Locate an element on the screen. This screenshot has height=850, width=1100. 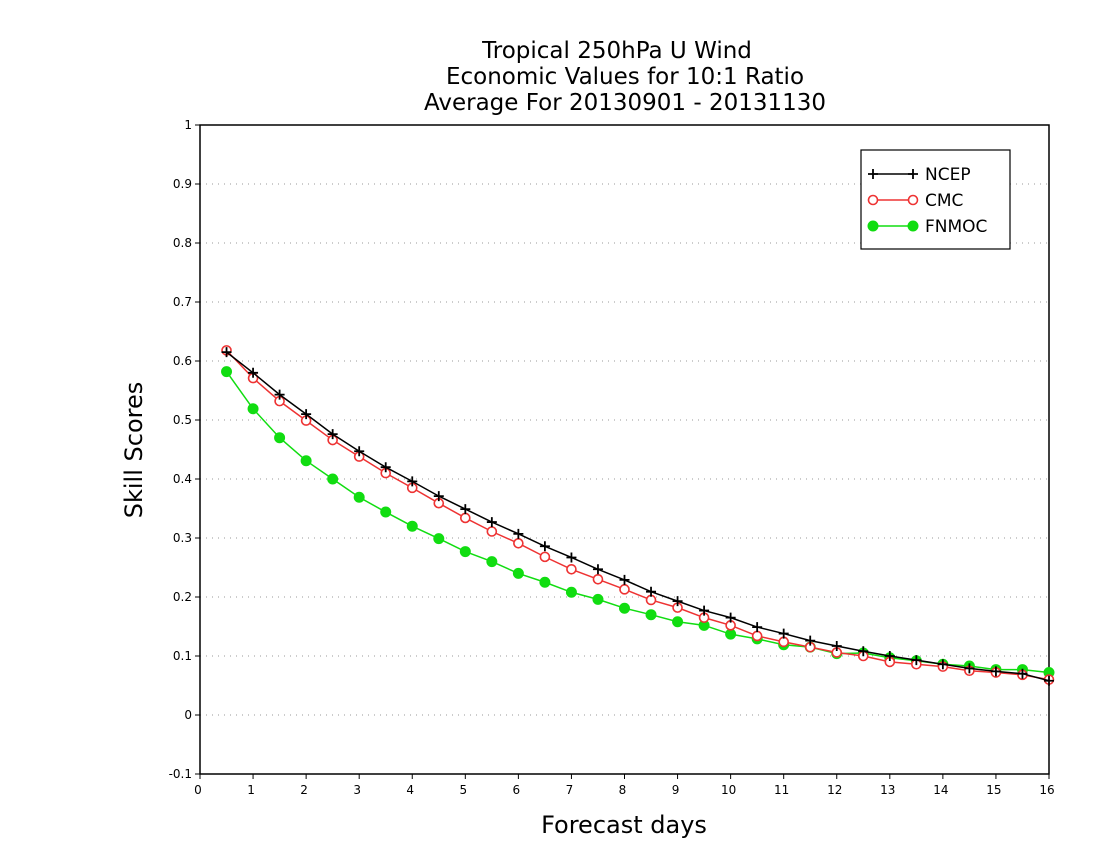
x-tick-label: 9 is located at coordinates (676, 790).